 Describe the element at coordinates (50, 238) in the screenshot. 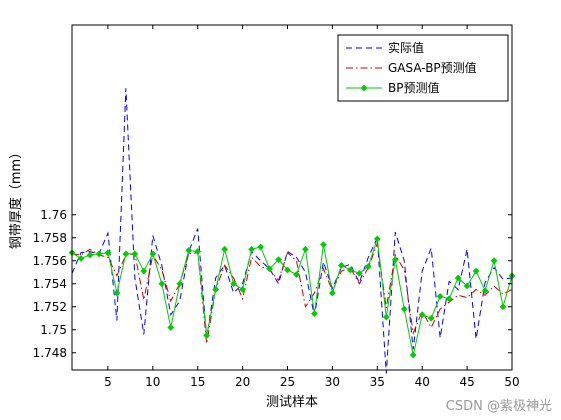

I see `y-tick-label: 1.758` at that location.